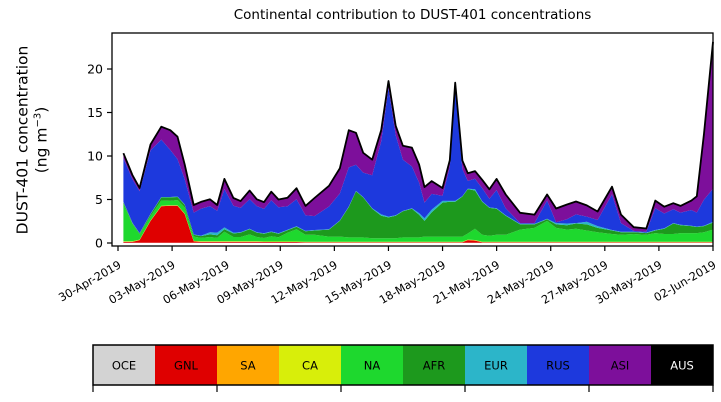  What do you see at coordinates (95, 69) in the screenshot?
I see `y-tick-label-4: 20` at bounding box center [95, 69].